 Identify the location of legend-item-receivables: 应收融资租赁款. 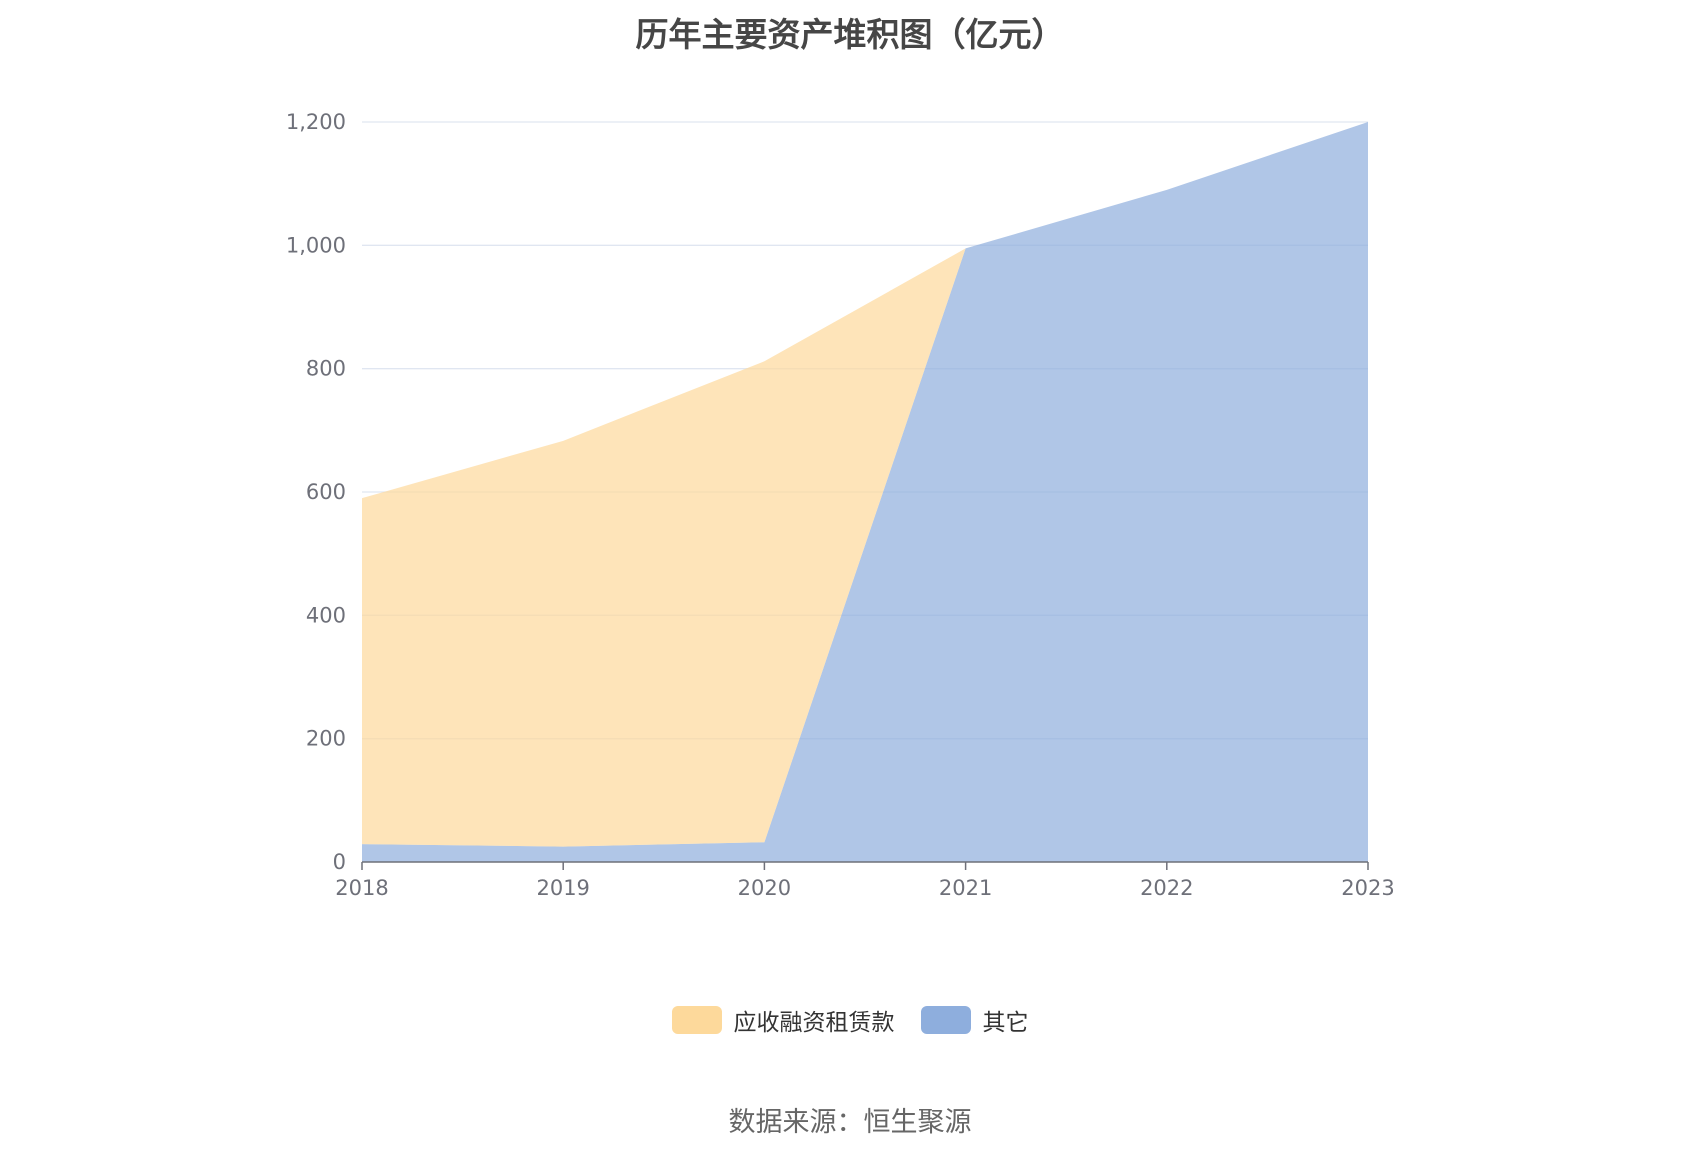
(783, 1020).